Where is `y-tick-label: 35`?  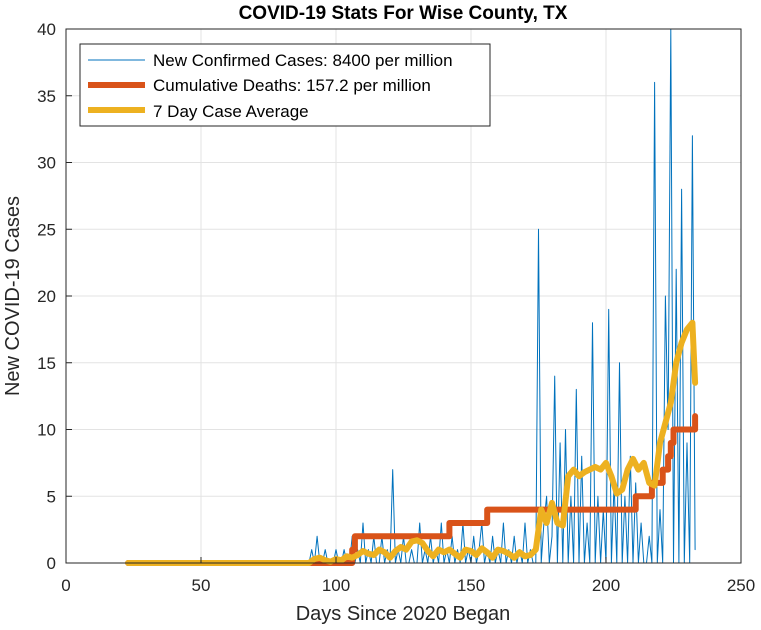
y-tick-label: 35 is located at coordinates (46, 96).